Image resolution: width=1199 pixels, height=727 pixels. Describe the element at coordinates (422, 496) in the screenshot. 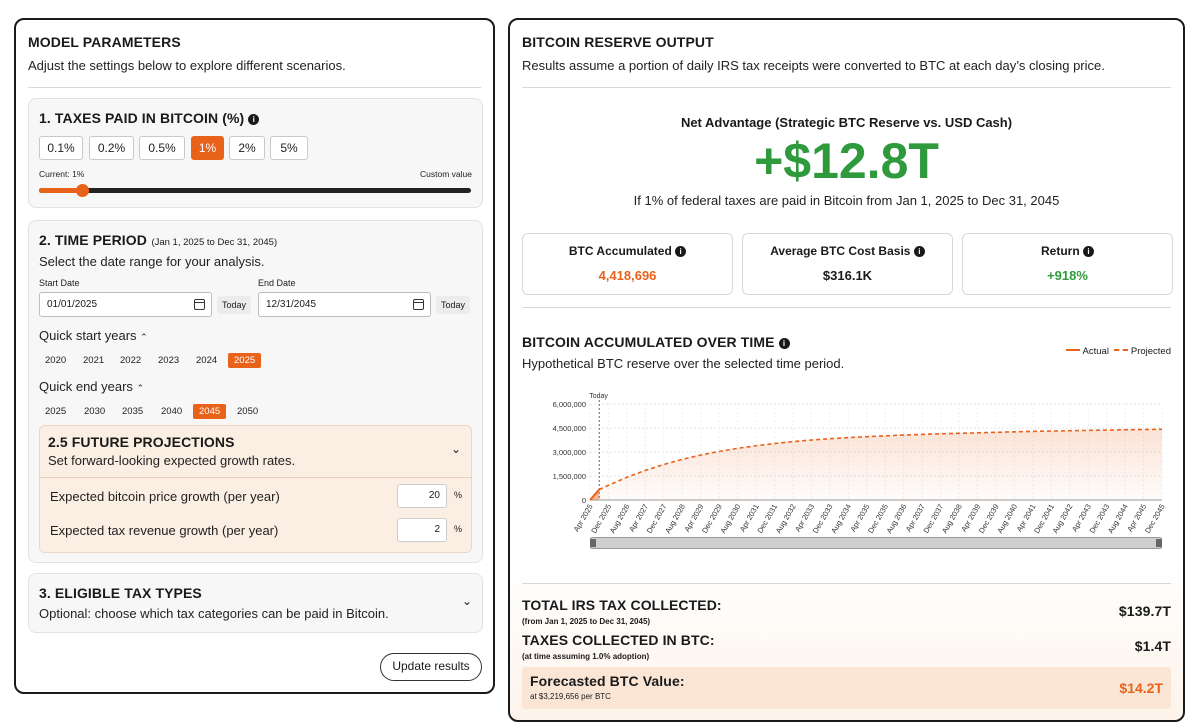

I see `price-growth-input: 20` at that location.